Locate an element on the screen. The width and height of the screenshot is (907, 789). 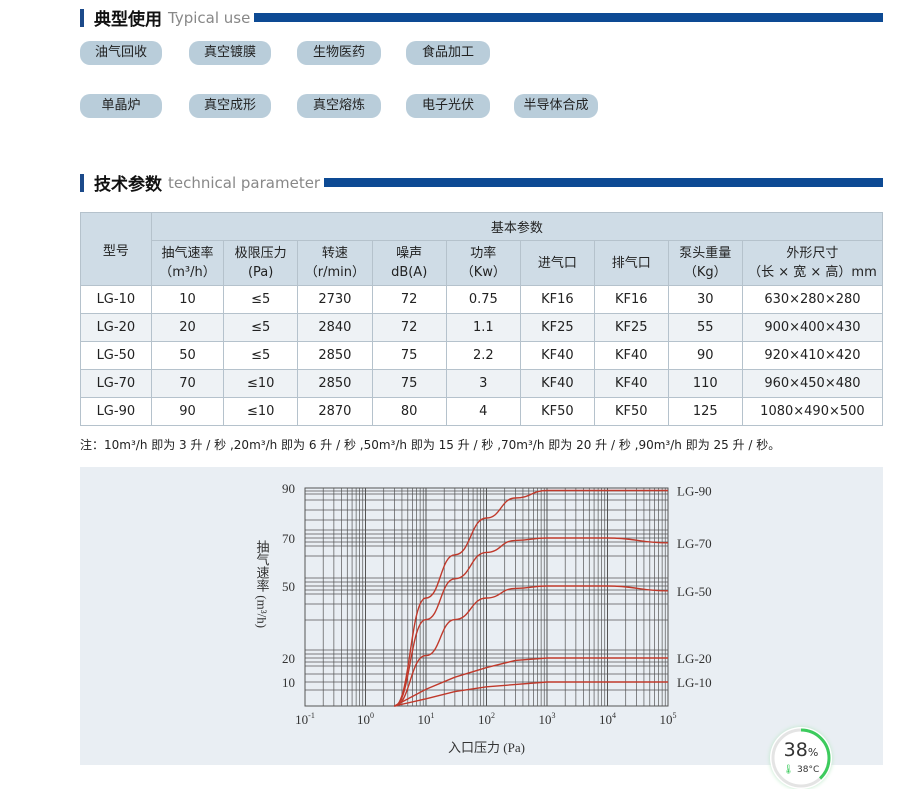
value-cell: 900×400×430 is located at coordinates (812, 327).